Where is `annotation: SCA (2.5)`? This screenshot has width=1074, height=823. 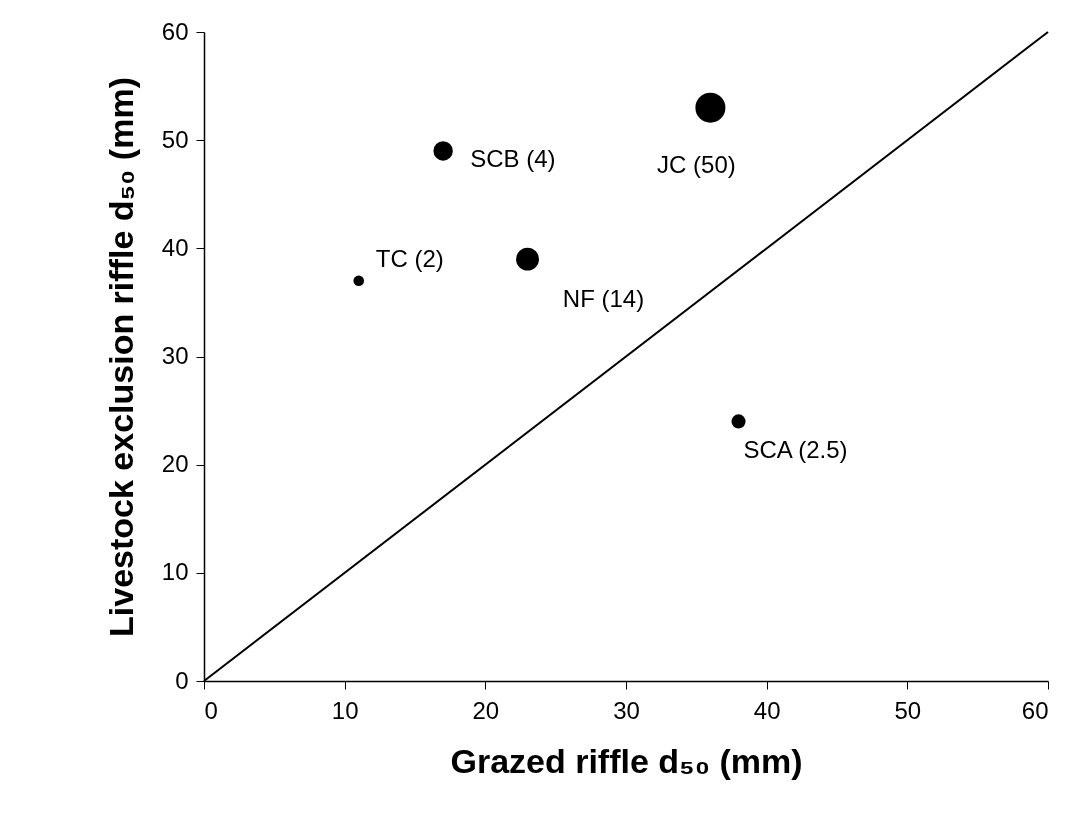 annotation: SCA (2.5) is located at coordinates (795, 450).